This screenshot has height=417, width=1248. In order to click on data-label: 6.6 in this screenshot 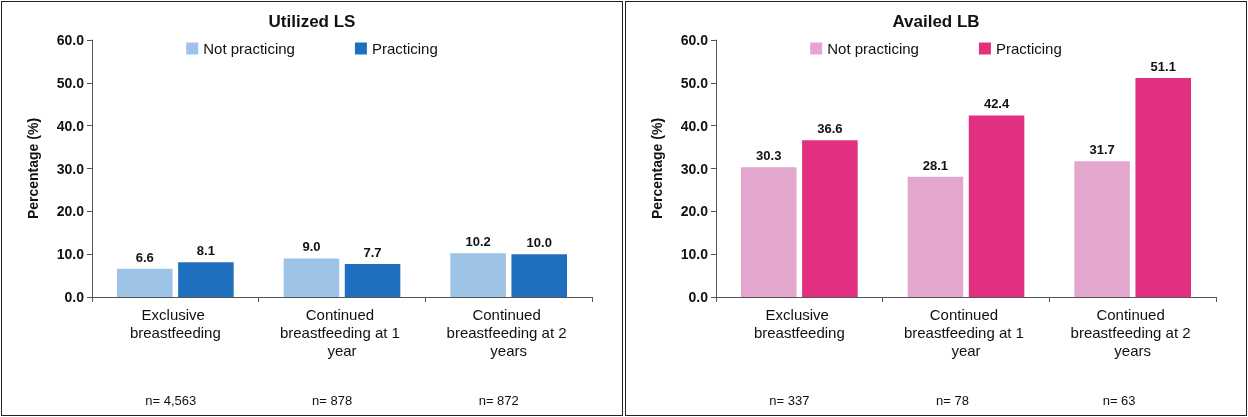, I will do `click(144, 257)`.